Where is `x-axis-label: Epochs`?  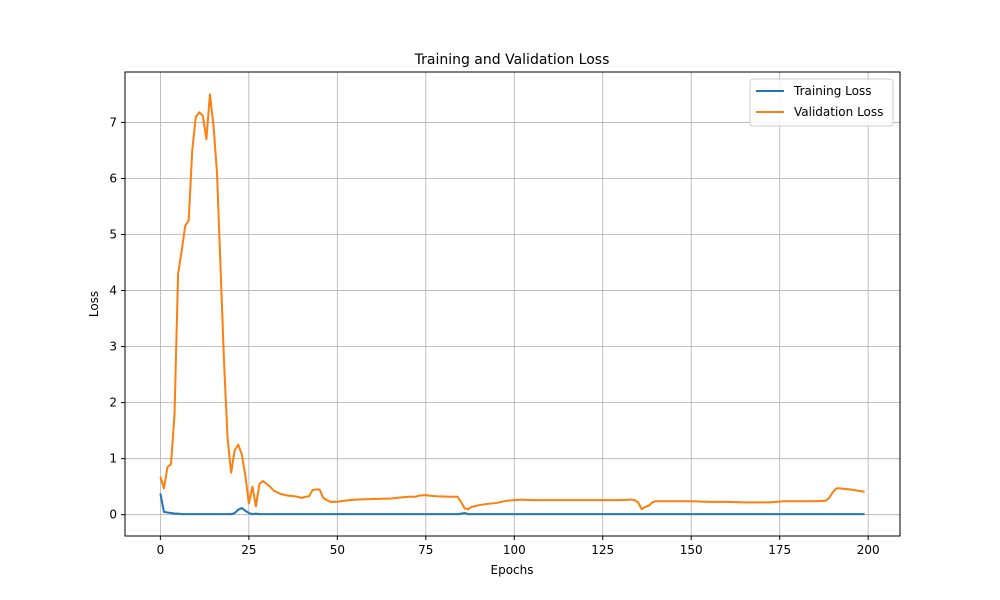
x-axis-label: Epochs is located at coordinates (512, 570).